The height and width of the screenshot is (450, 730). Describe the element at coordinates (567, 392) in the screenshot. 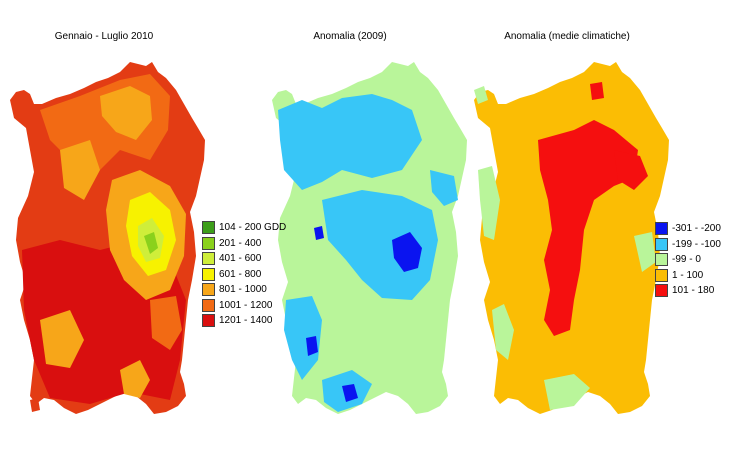

I see `map-climate-zone-minus99-0-s` at that location.